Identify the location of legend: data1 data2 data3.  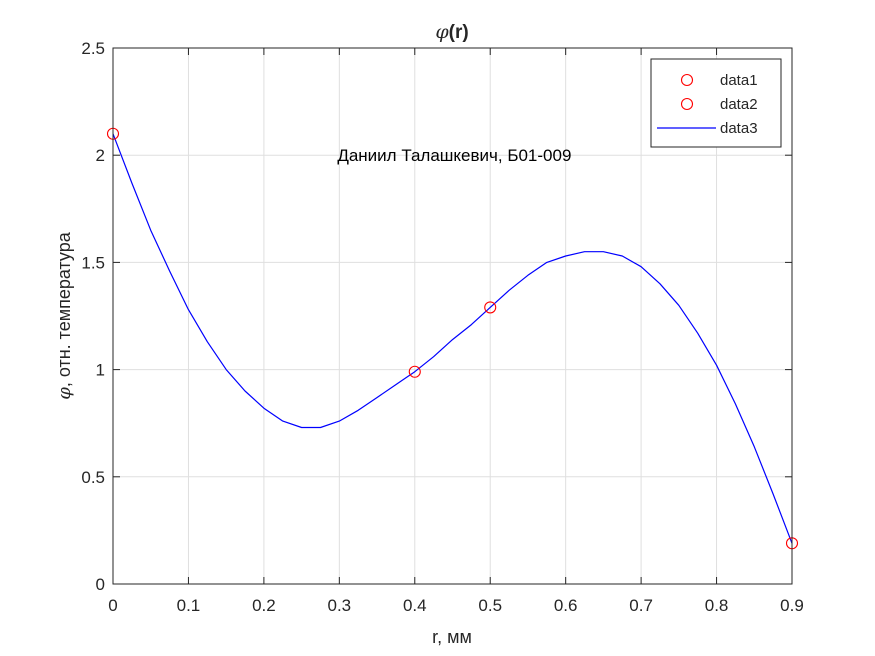
(716, 103).